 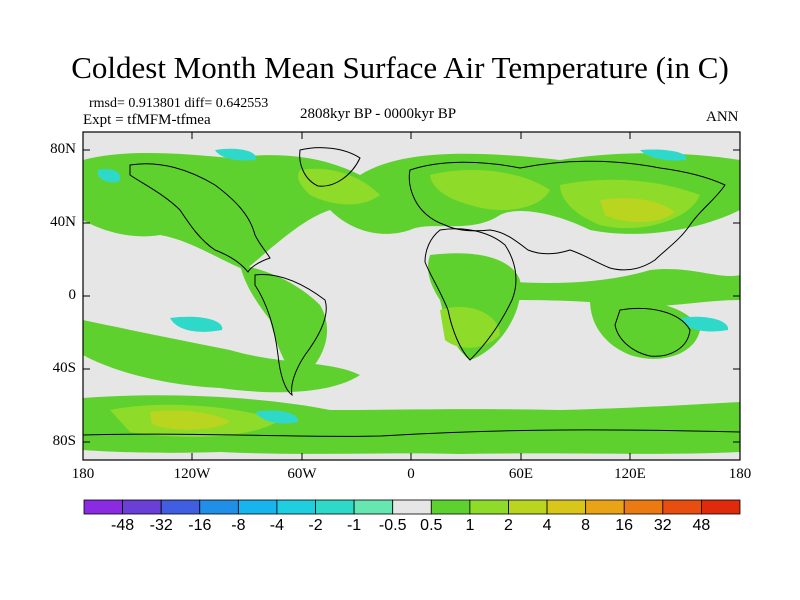 I want to click on x-tick-label: 120E, so click(x=630, y=474).